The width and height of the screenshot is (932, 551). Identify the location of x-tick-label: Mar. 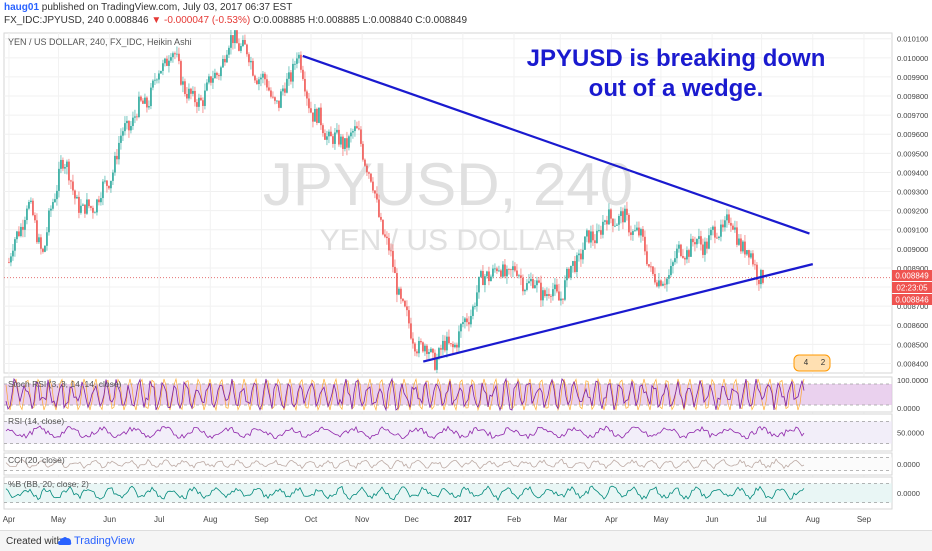
(560, 519).